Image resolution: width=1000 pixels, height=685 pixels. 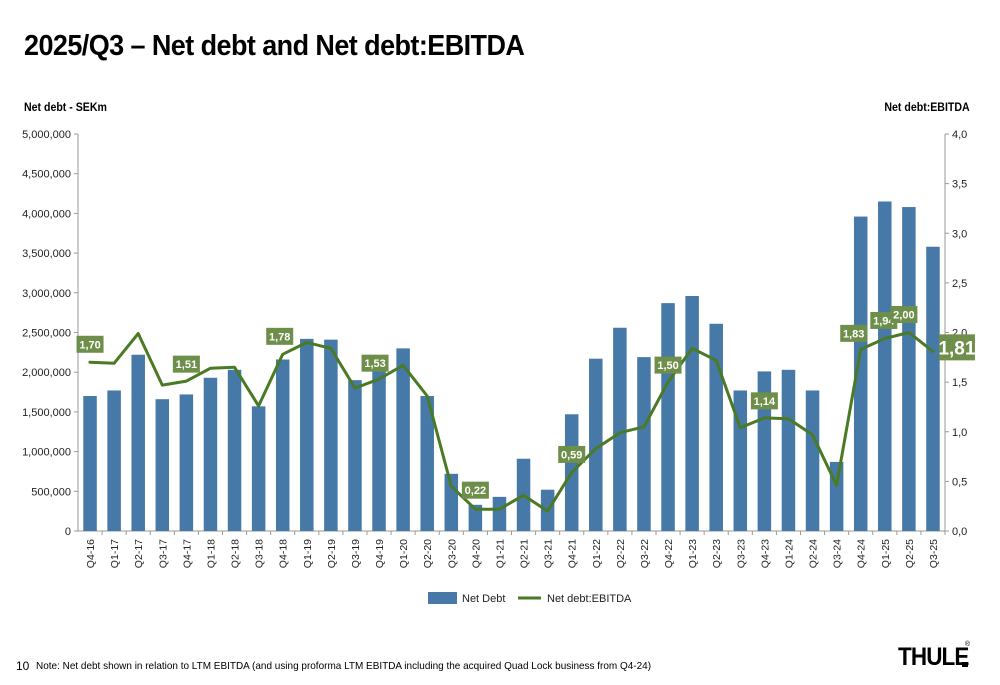 I want to click on x-axis-category-label: Q4-16, so click(x=91, y=553).